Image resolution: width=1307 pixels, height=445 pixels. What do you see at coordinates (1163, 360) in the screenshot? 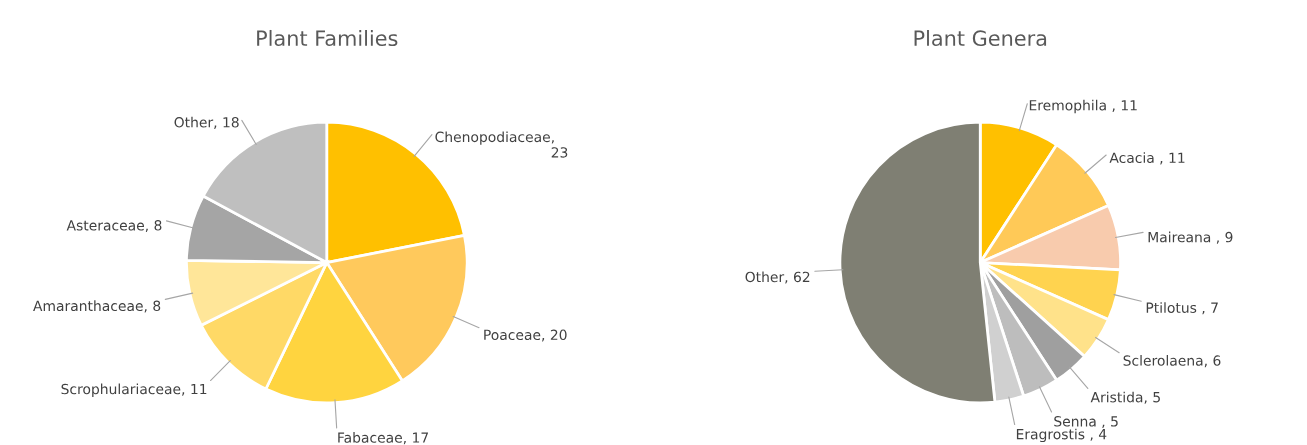
I see `slice-label: Sclerolaena` at bounding box center [1163, 360].